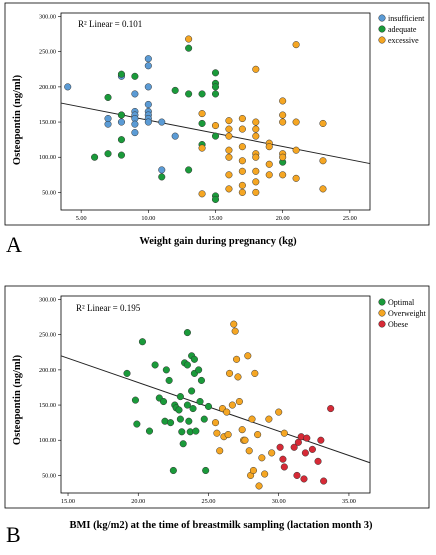 The image size is (436, 555). Describe the element at coordinates (350, 218) in the screenshot. I see `x-tick-label: 25.00` at that location.